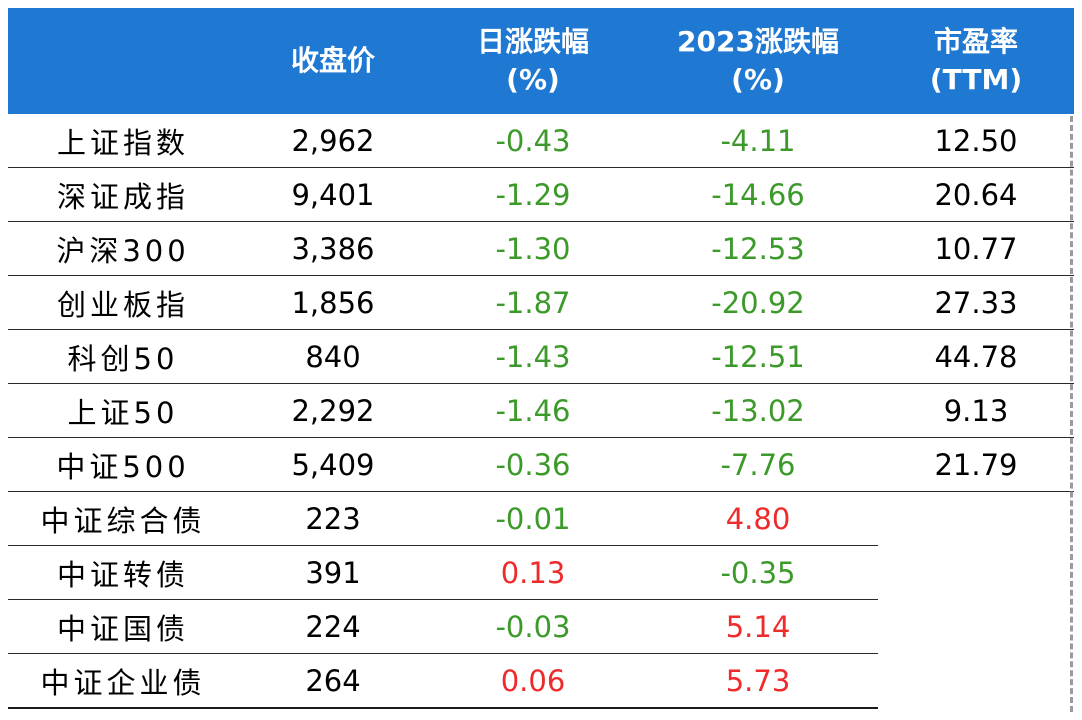  What do you see at coordinates (976, 79) in the screenshot?
I see `header-pe-ratio-unit: (TTM)` at bounding box center [976, 79].